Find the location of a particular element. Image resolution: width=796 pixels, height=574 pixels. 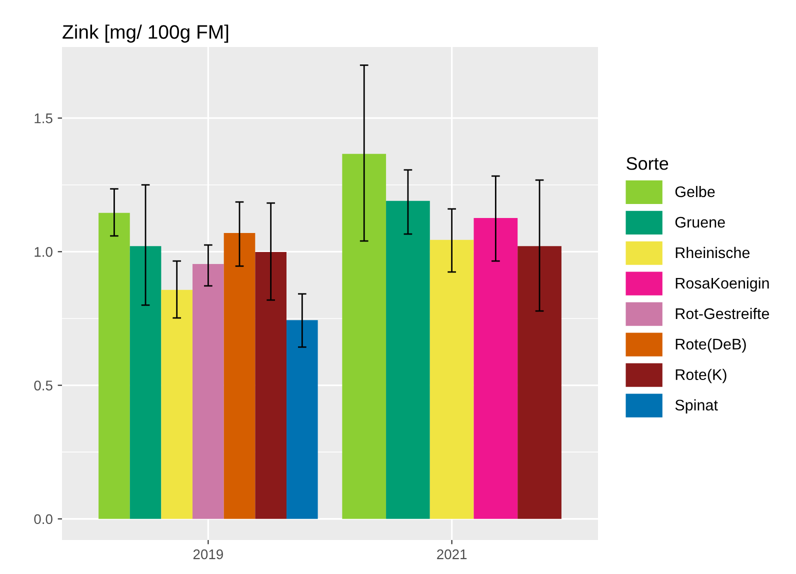

x-tick-label: 2021 is located at coordinates (452, 554).